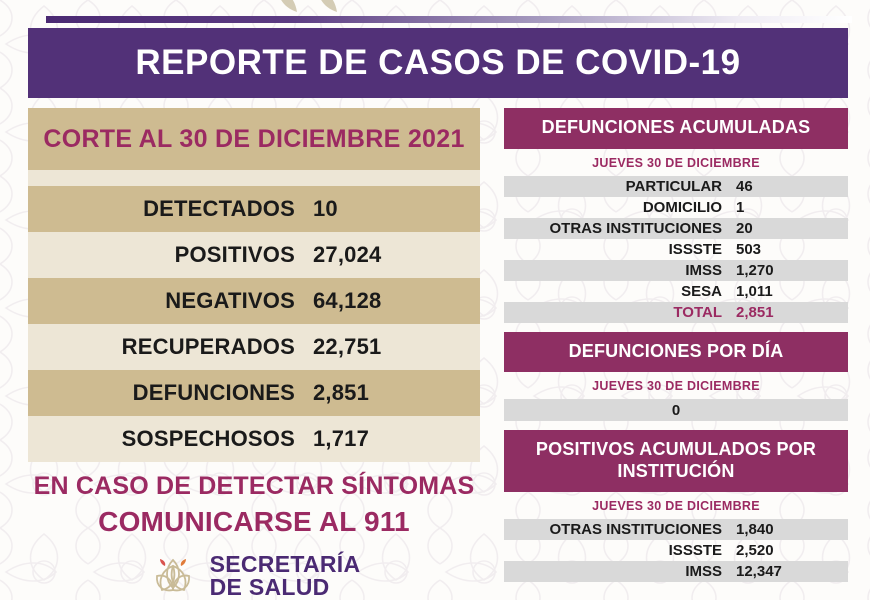 The width and height of the screenshot is (870, 600). I want to click on table-row: OTRAS INSTITUCIONES 20, so click(676, 228).